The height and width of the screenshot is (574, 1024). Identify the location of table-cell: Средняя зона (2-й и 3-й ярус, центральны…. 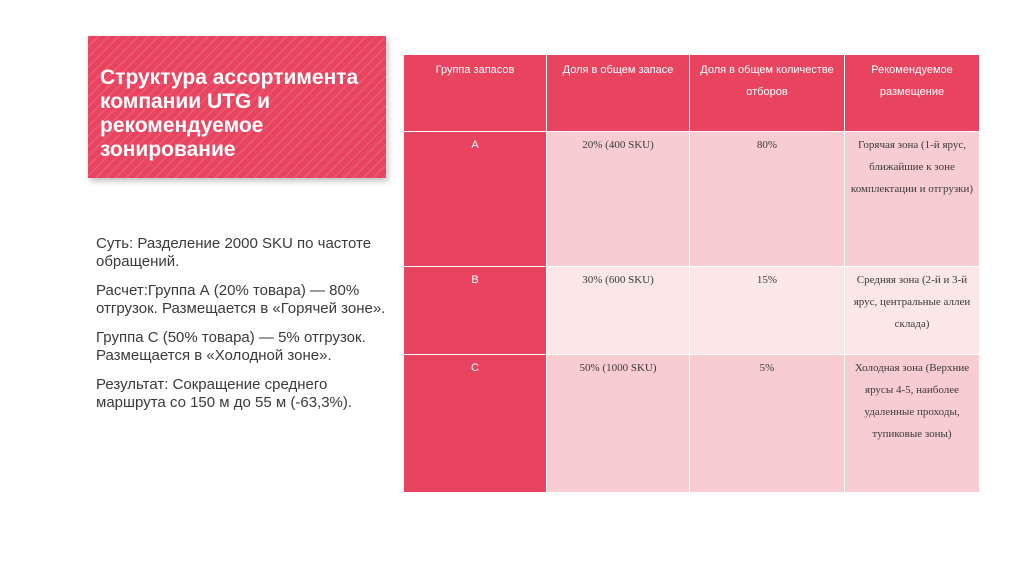
(912, 310).